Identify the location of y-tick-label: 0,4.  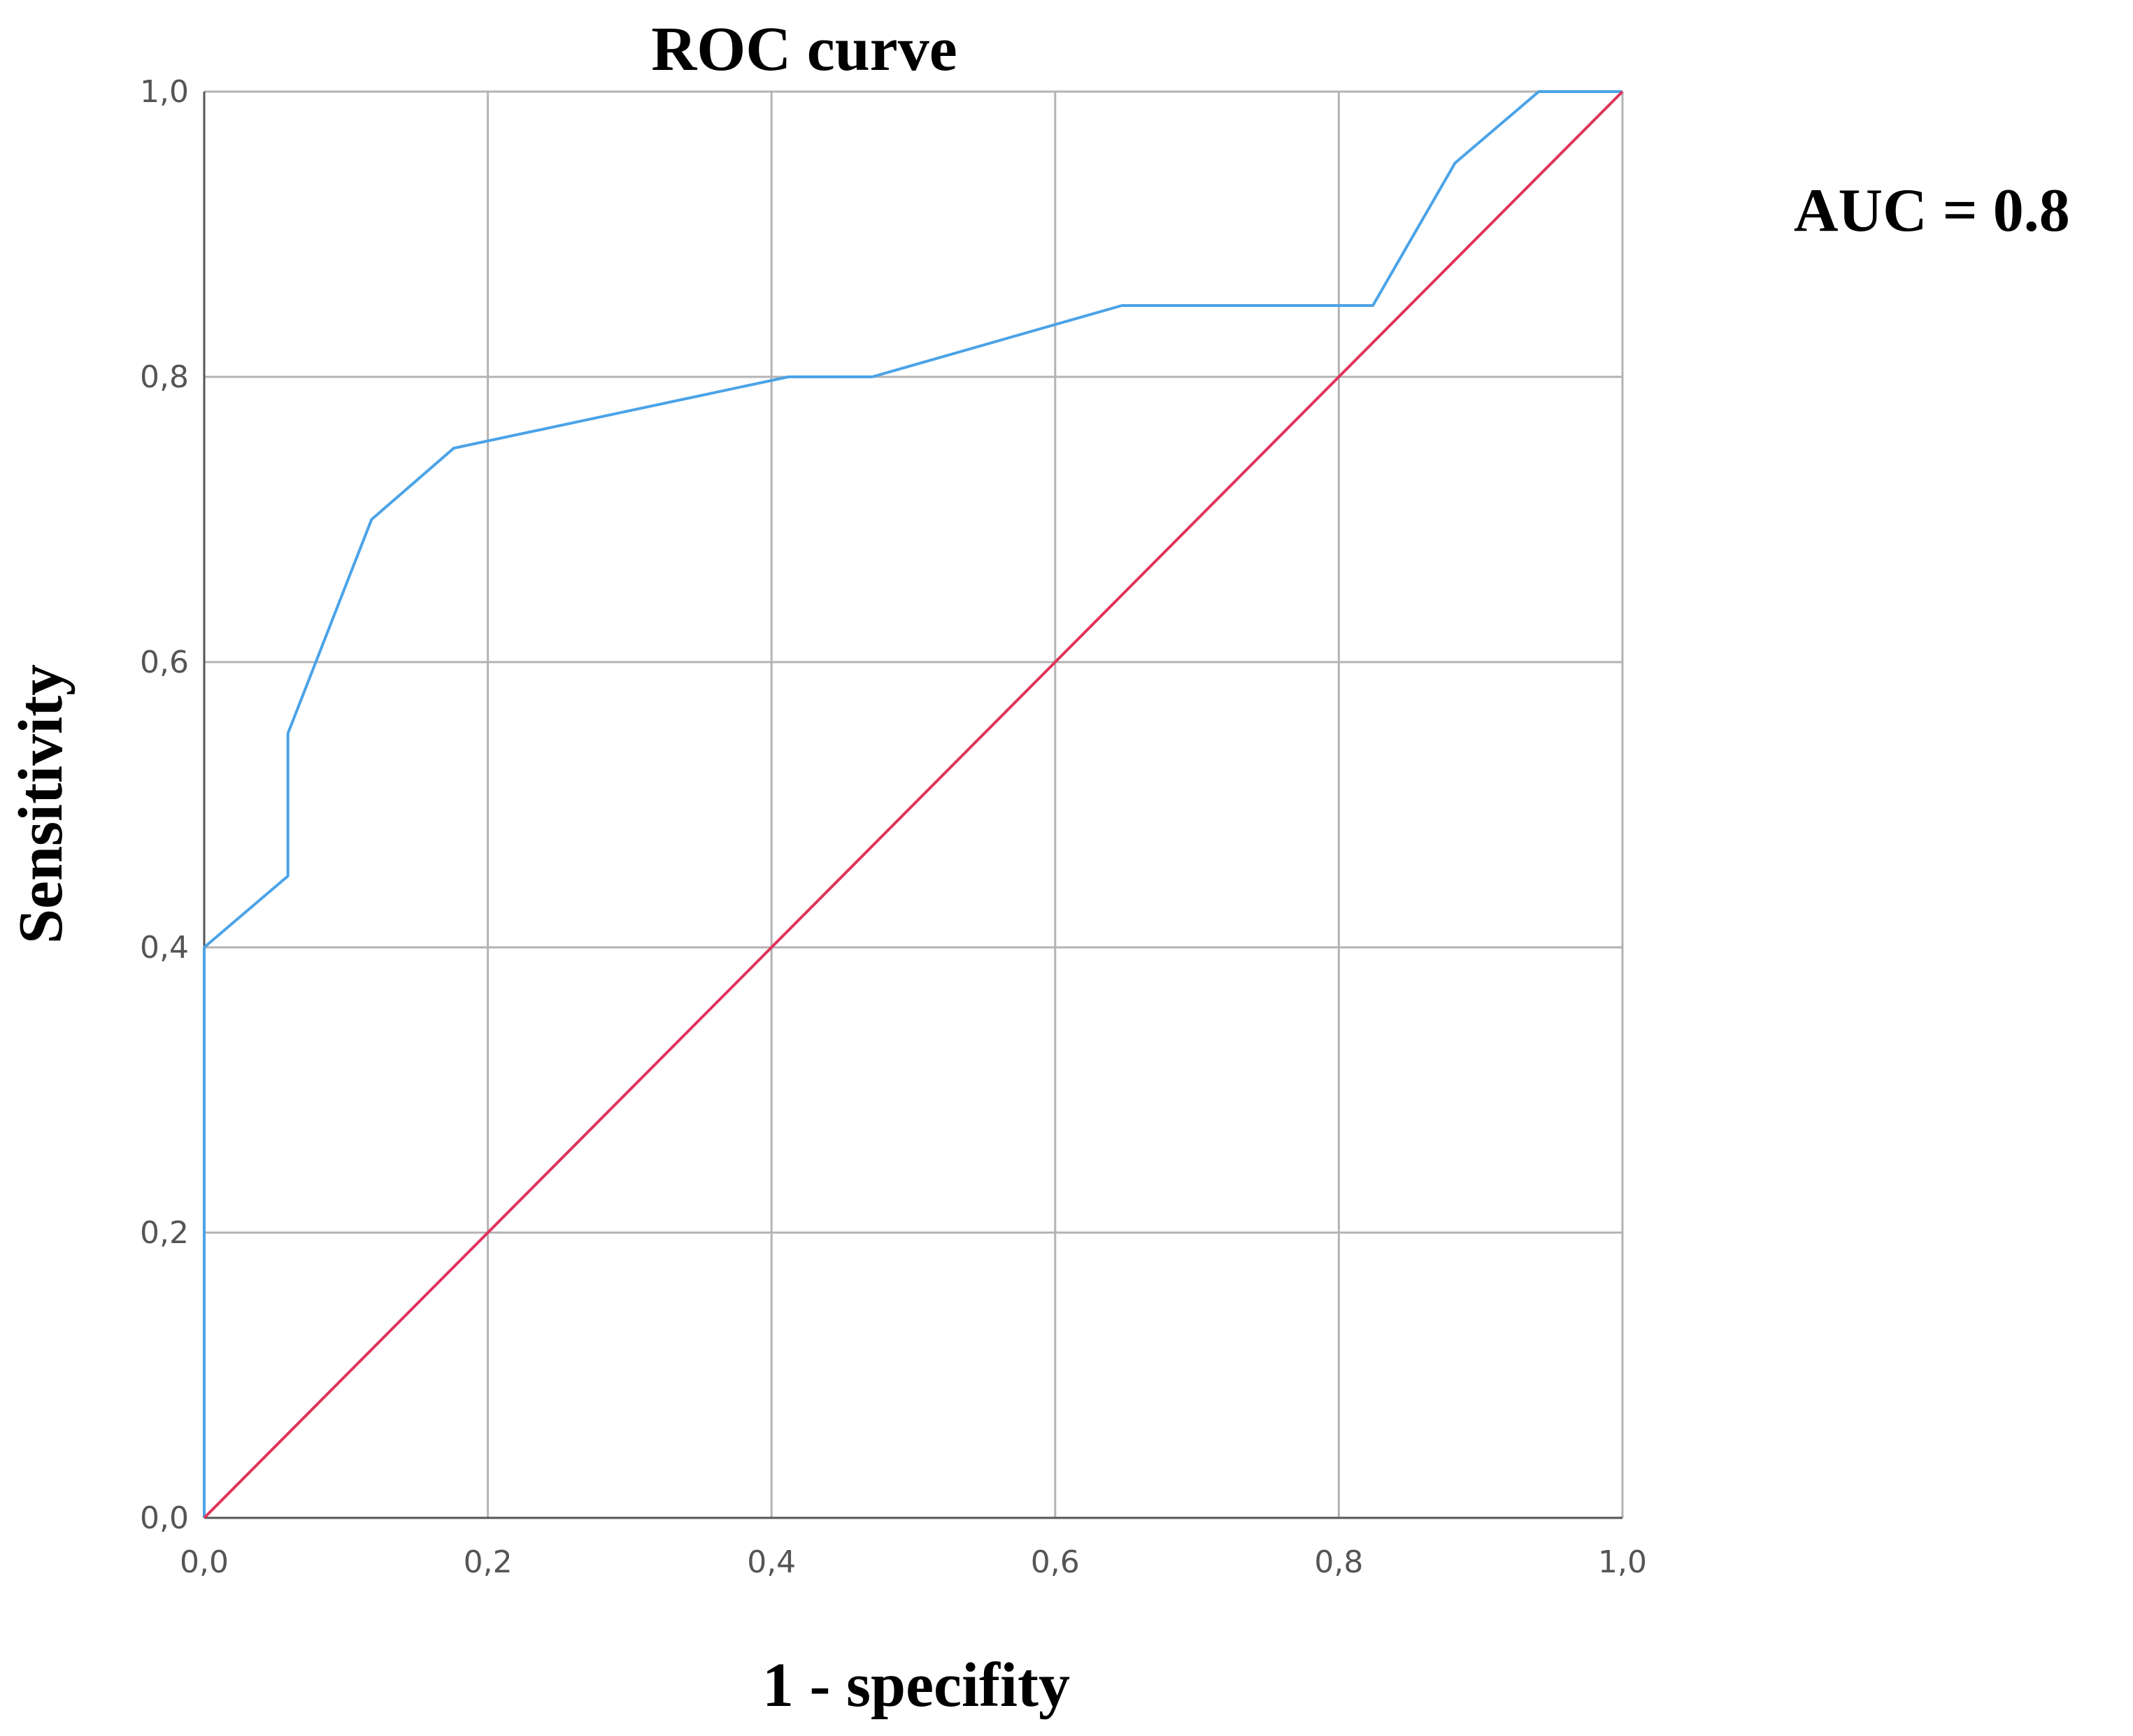
(164, 948).